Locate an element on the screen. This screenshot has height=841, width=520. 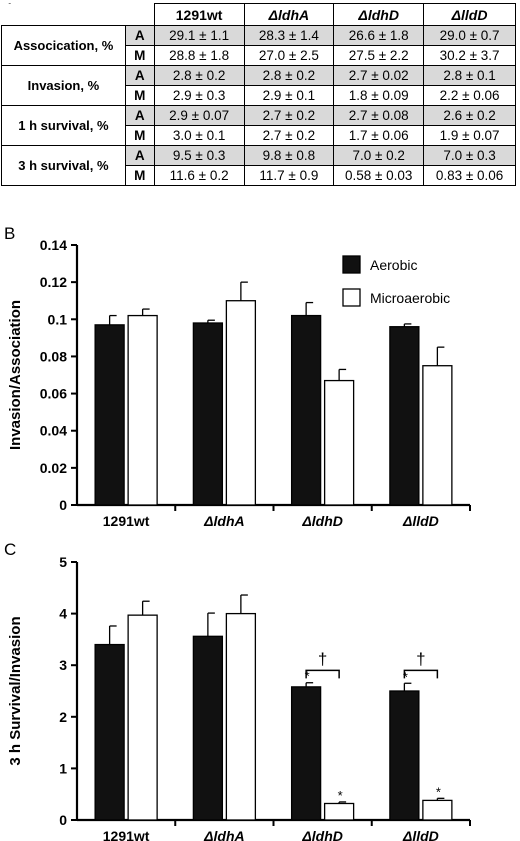
y-tick-label: 0.06 is located at coordinates (53, 394).